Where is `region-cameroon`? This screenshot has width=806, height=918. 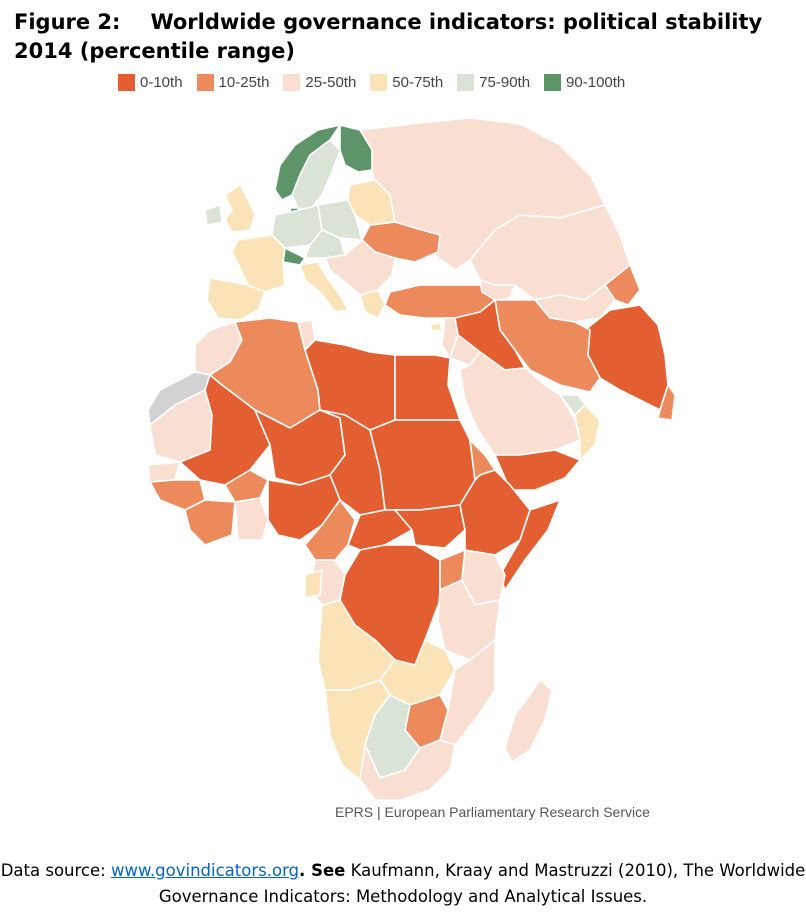
region-cameroon is located at coordinates (330, 530).